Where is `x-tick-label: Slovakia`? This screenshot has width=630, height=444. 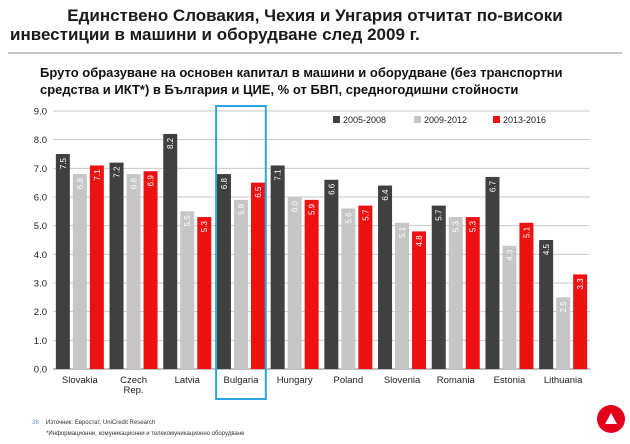 x-tick-label: Slovakia is located at coordinates (80, 380).